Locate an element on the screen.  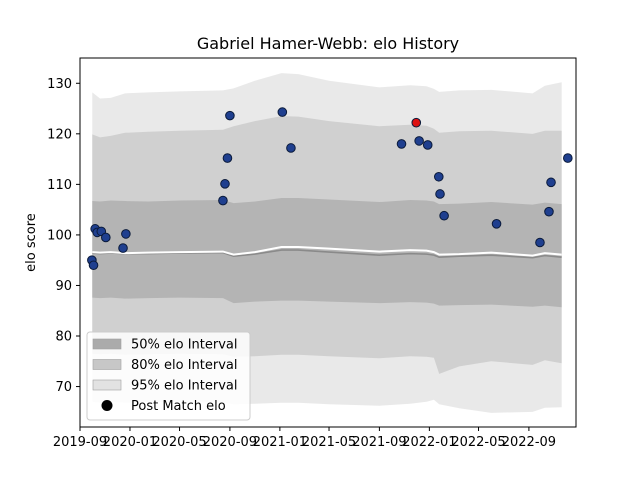
x-tick-label: 2020-09 is located at coordinates (230, 442).